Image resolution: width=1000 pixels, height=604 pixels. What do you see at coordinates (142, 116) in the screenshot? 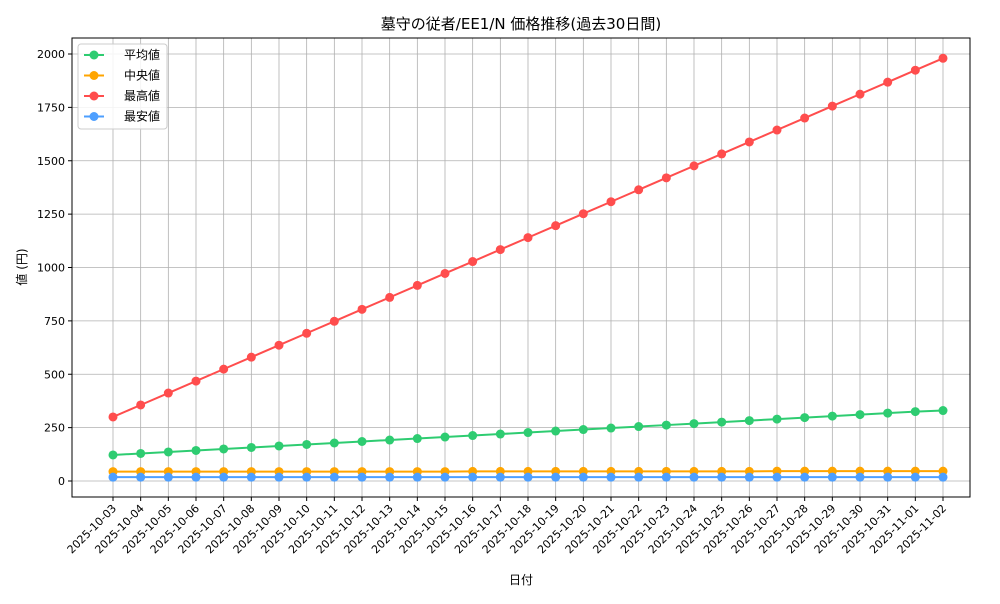
I see `legend-label: 最安値` at bounding box center [142, 116].